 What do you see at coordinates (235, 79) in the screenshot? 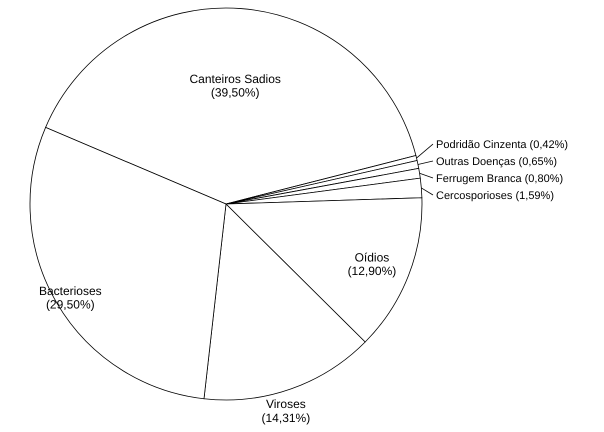
I see `slice-label: Canteiros Sadios` at bounding box center [235, 79].